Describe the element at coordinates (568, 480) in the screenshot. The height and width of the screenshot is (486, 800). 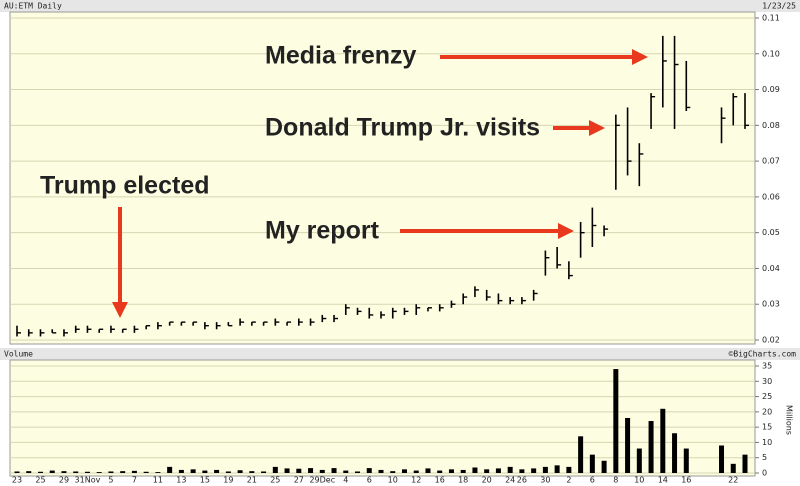
I see `x-tick-label: 2` at that location.